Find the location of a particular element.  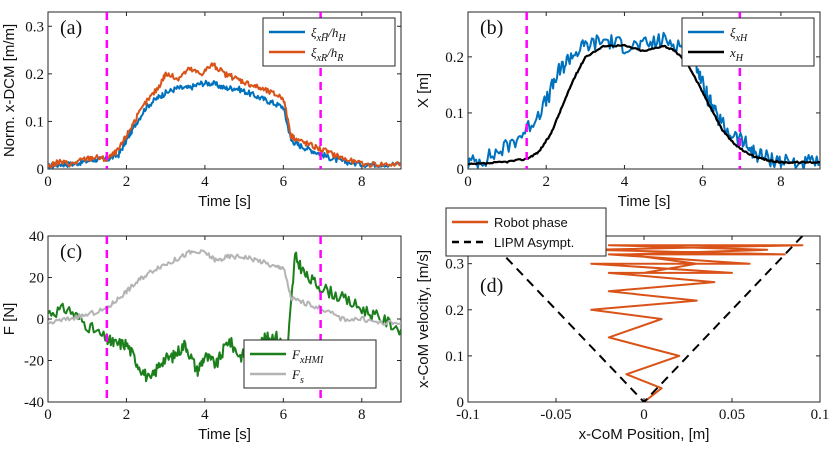

legend-d: Robot phase LIPM Asympt. is located at coordinates (526, 232).